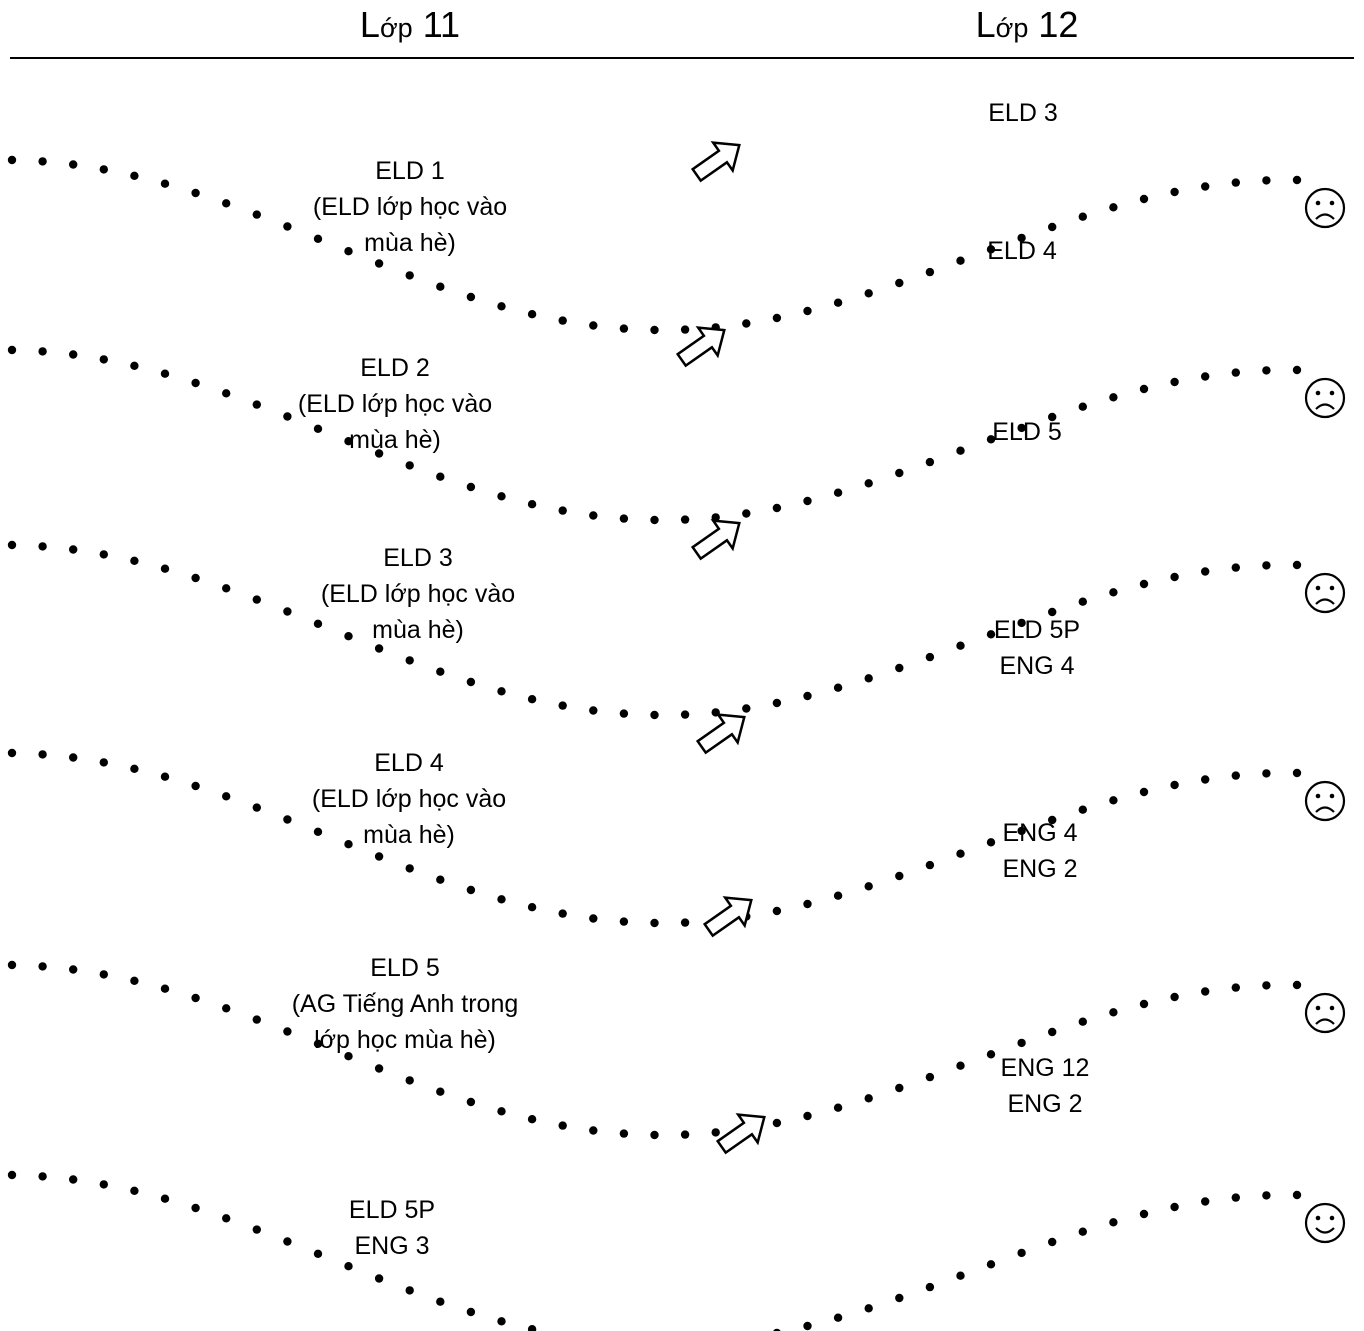 The image size is (1364, 1331). Describe the element at coordinates (1037, 648) in the screenshot. I see `grade-12-course-label: ELD 5P ENG 4` at that location.